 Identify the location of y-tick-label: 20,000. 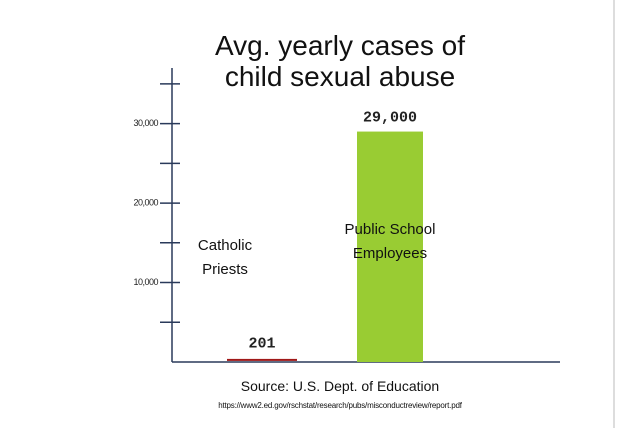
(145, 202).